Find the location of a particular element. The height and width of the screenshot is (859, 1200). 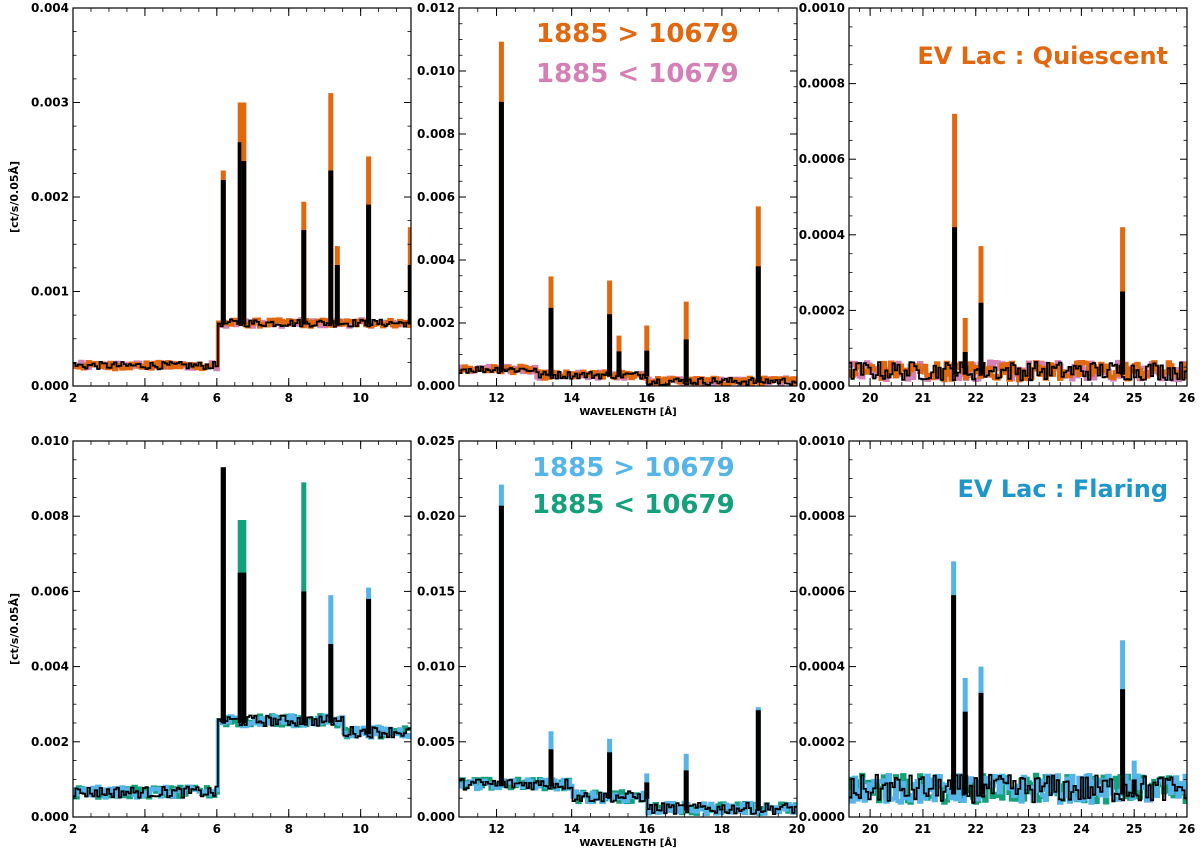

y-tick-label: 0.003 is located at coordinates (50, 103).